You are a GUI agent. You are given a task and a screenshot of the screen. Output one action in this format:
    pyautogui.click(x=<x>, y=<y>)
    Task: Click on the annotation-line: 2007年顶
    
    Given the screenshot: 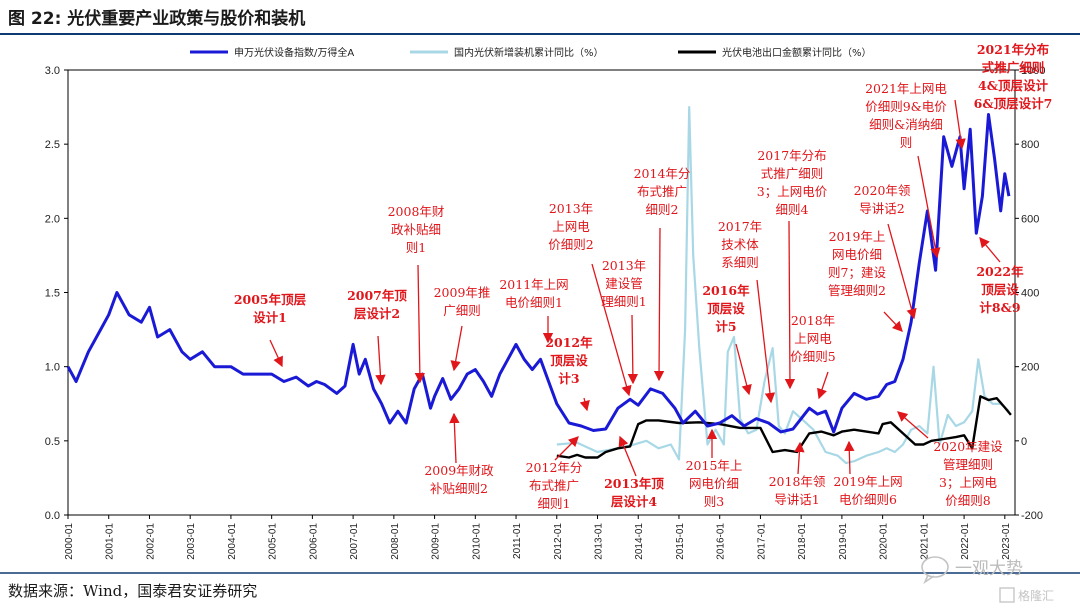 What is the action you would take?
    pyautogui.click(x=377, y=295)
    